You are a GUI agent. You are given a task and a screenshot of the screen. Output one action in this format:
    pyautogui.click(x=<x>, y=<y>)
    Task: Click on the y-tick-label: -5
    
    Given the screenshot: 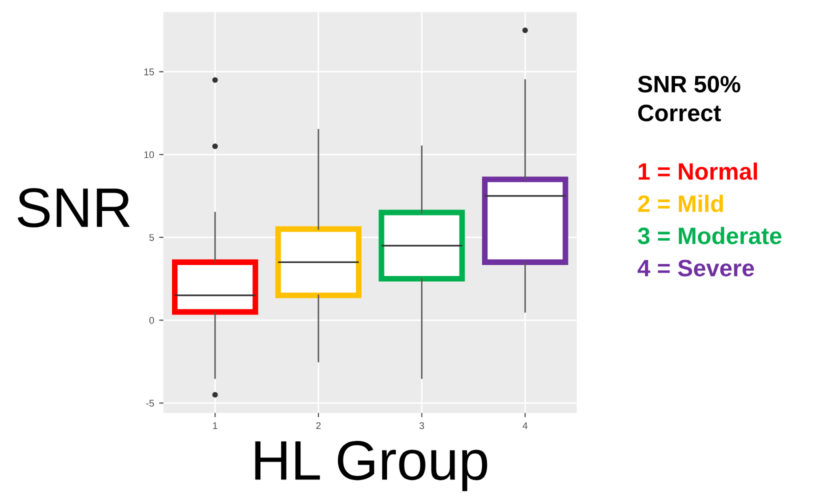 What is the action you would take?
    pyautogui.click(x=150, y=403)
    